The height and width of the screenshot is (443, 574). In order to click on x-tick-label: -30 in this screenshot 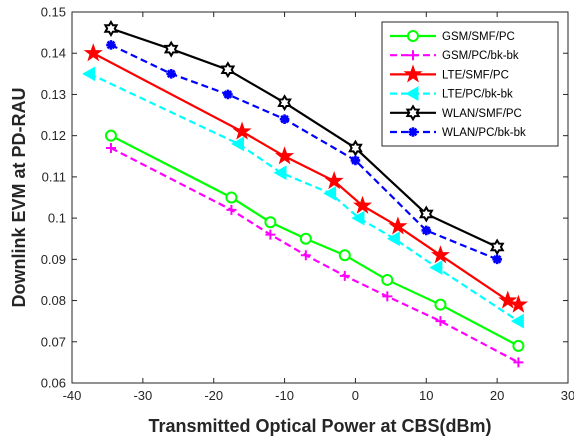, I will do `click(142, 395)`.